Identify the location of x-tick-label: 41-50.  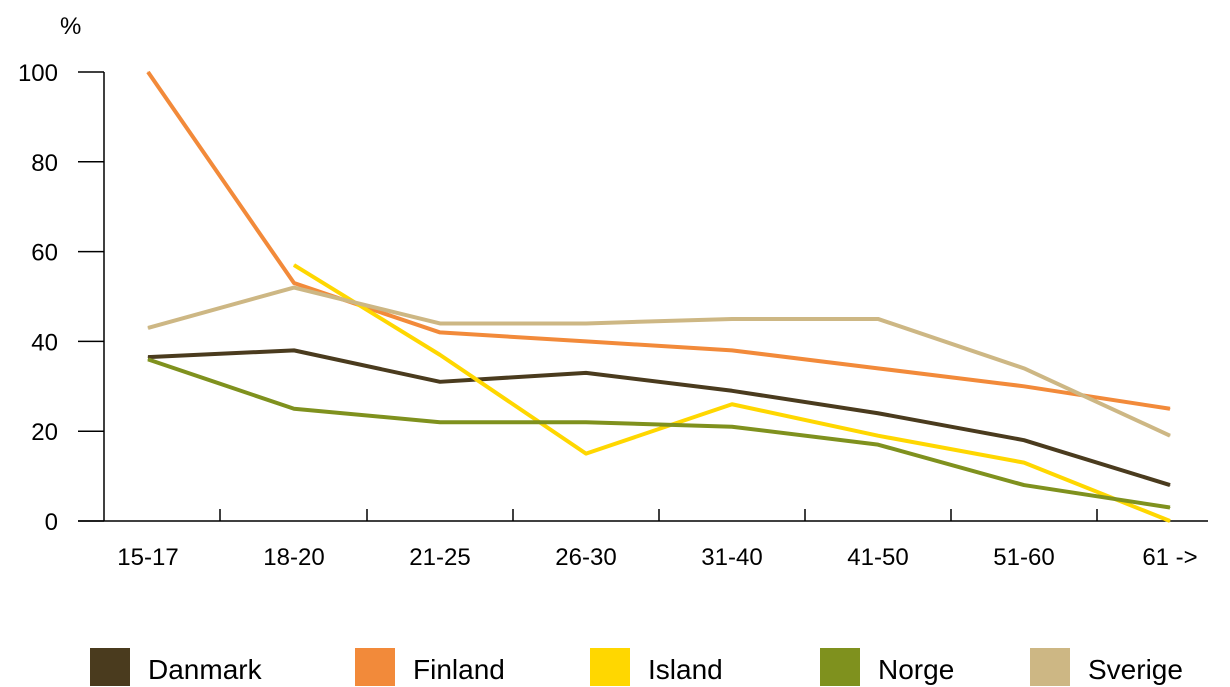
(877, 557).